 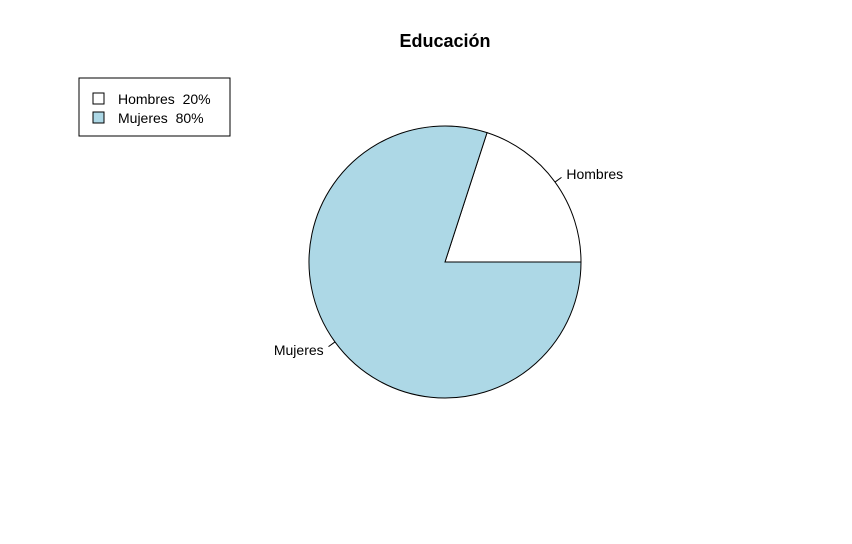 I want to click on legend-entry-hombres: Hombres 20%, so click(x=164, y=99).